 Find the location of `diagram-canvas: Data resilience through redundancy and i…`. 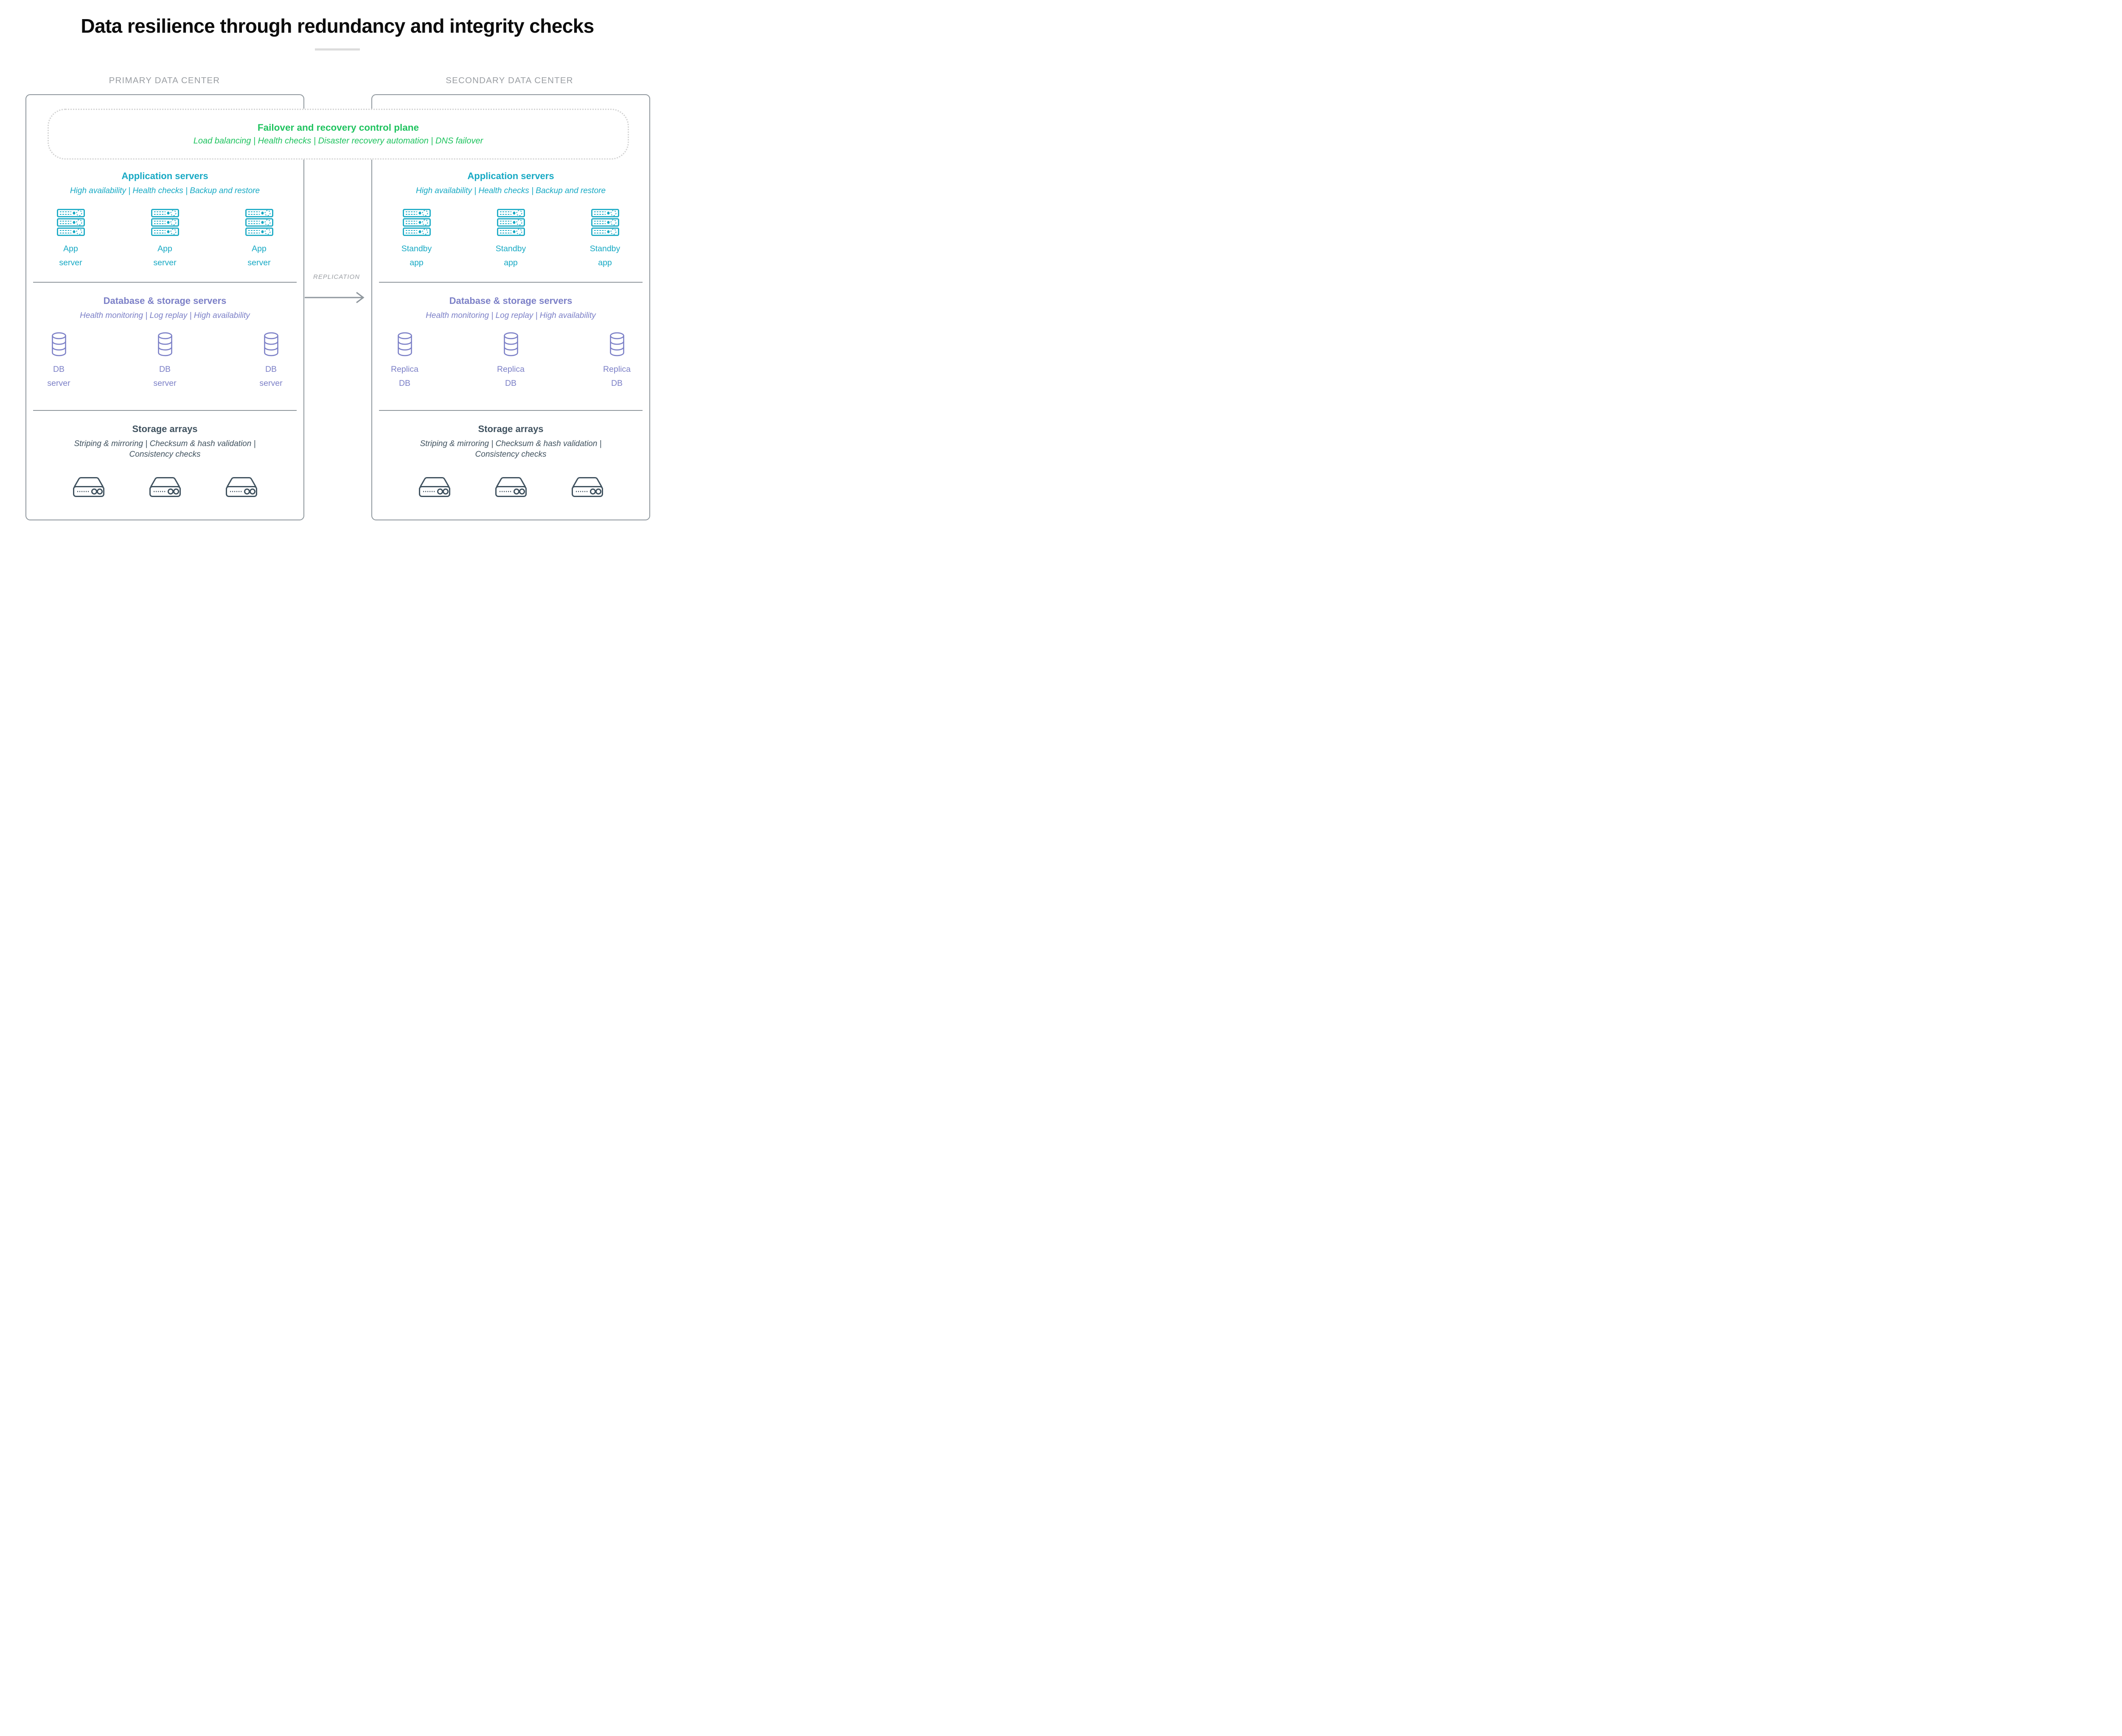

diagram-canvas: Data resilience through redundancy and i… is located at coordinates (392, 321).